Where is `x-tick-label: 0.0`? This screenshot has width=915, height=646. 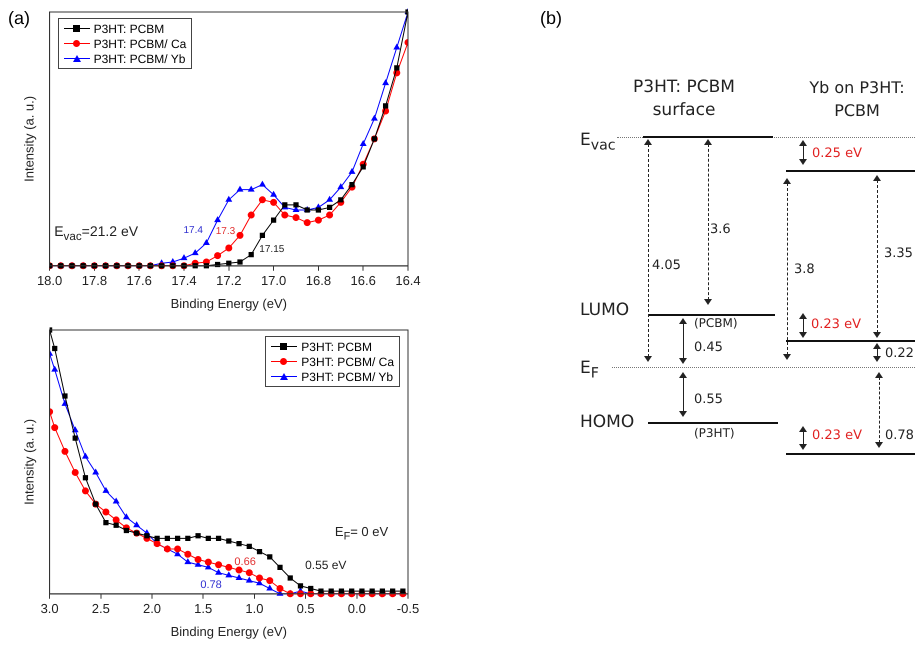 x-tick-label: 0.0 is located at coordinates (357, 608).